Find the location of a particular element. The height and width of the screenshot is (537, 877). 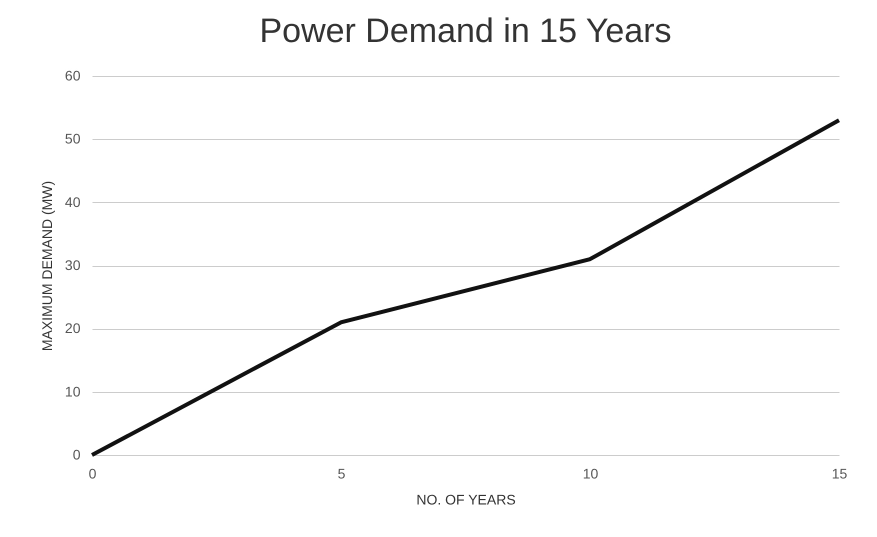

x-axis-title: NO. OF YEARS is located at coordinates (466, 500).